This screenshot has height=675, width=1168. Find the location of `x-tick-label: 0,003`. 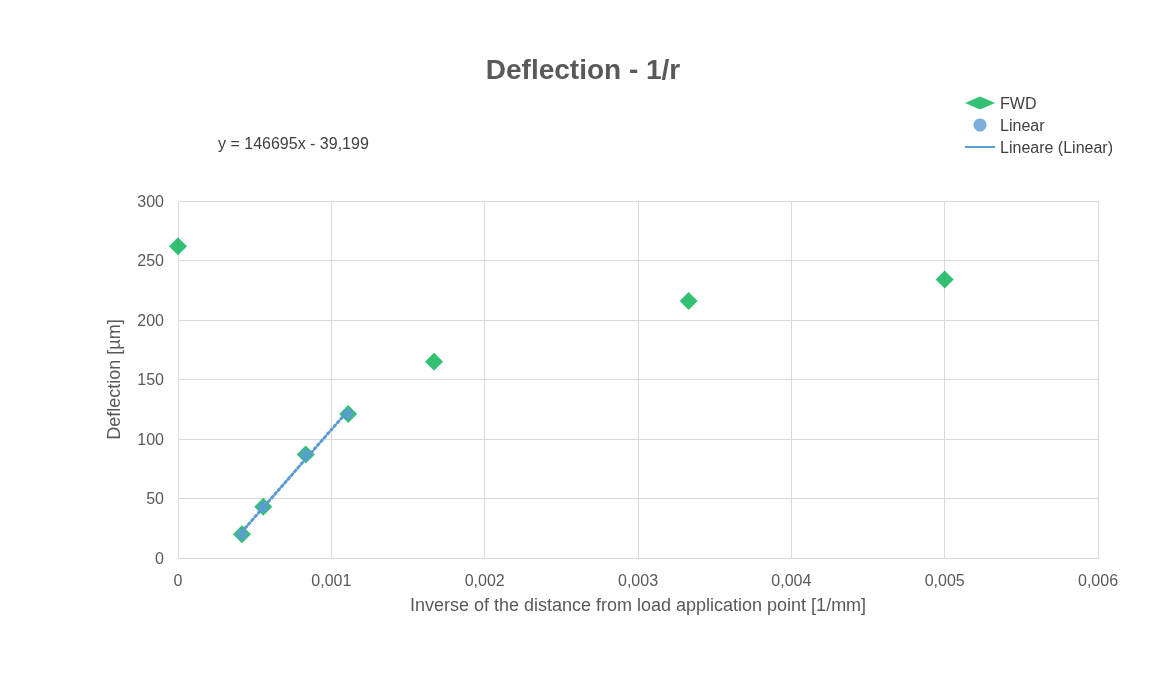

x-tick-label: 0,003 is located at coordinates (638, 580).